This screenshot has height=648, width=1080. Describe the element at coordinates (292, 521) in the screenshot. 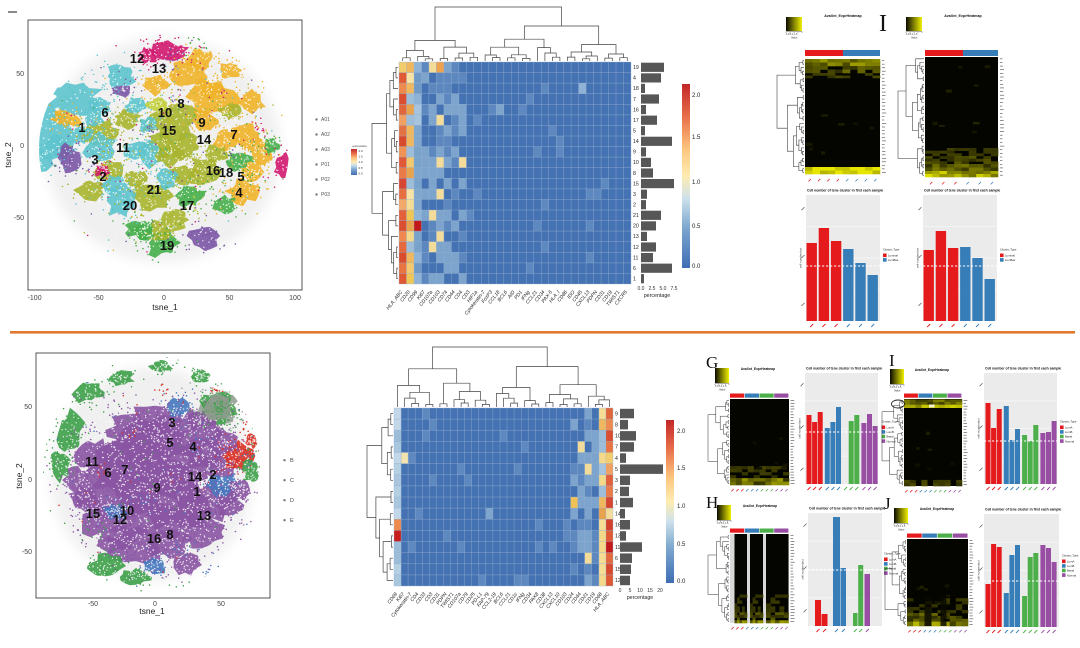

I see `svg-text: E` at that location.